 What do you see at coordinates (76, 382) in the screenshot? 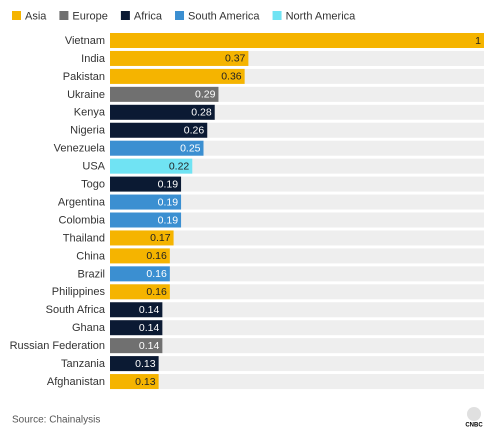
I see `y-tick-label: Afghanistan` at bounding box center [76, 382].